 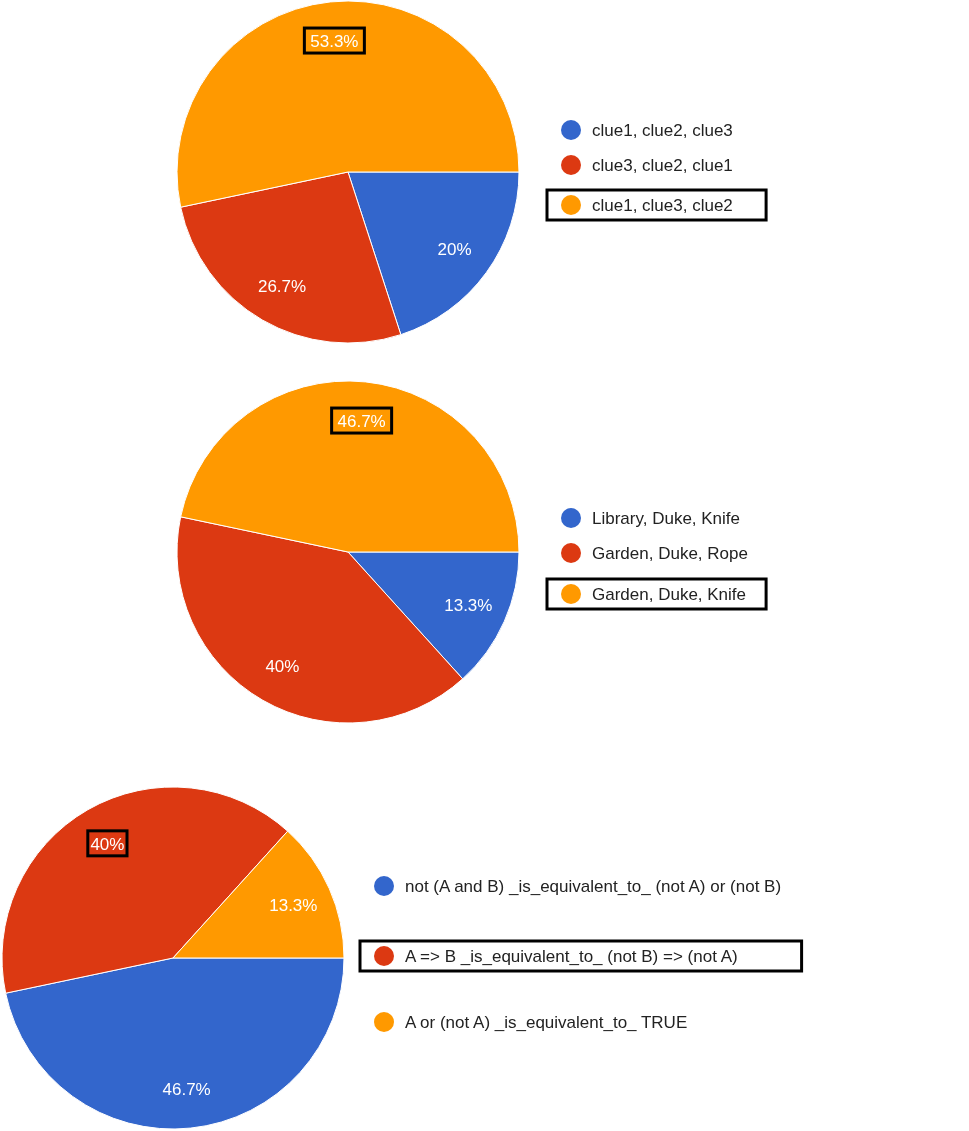 I want to click on legend-label: clue3, clue2, clue1, so click(x=662, y=165).